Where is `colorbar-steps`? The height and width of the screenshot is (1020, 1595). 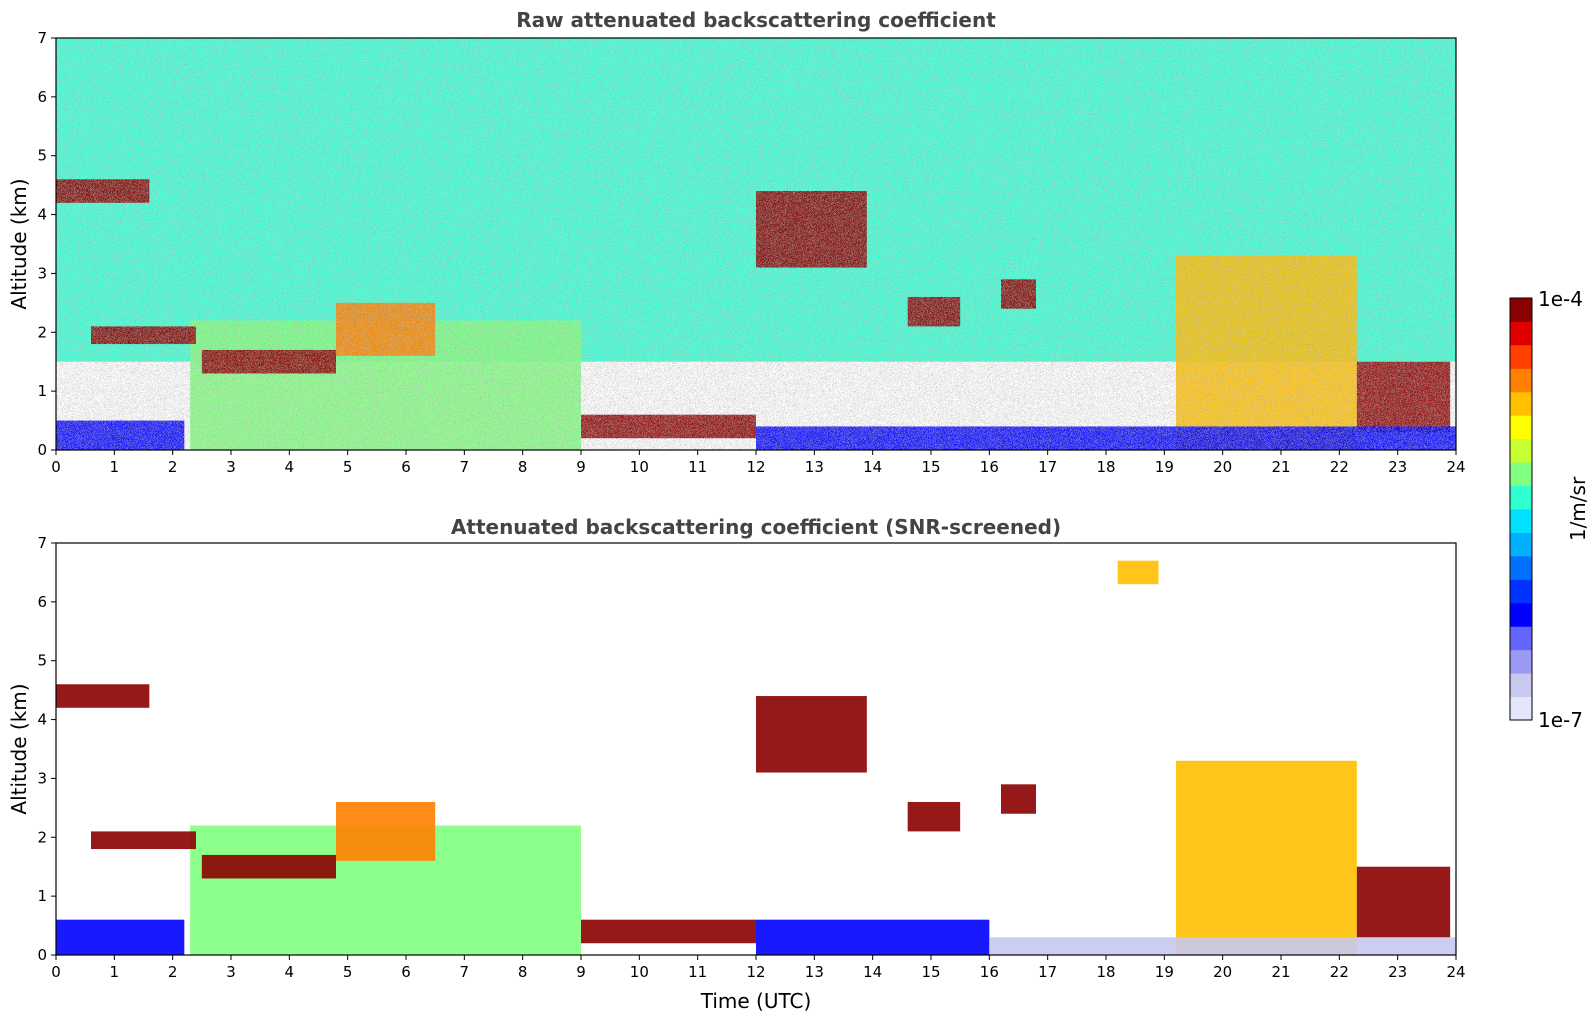 colorbar-steps is located at coordinates (1521, 509).